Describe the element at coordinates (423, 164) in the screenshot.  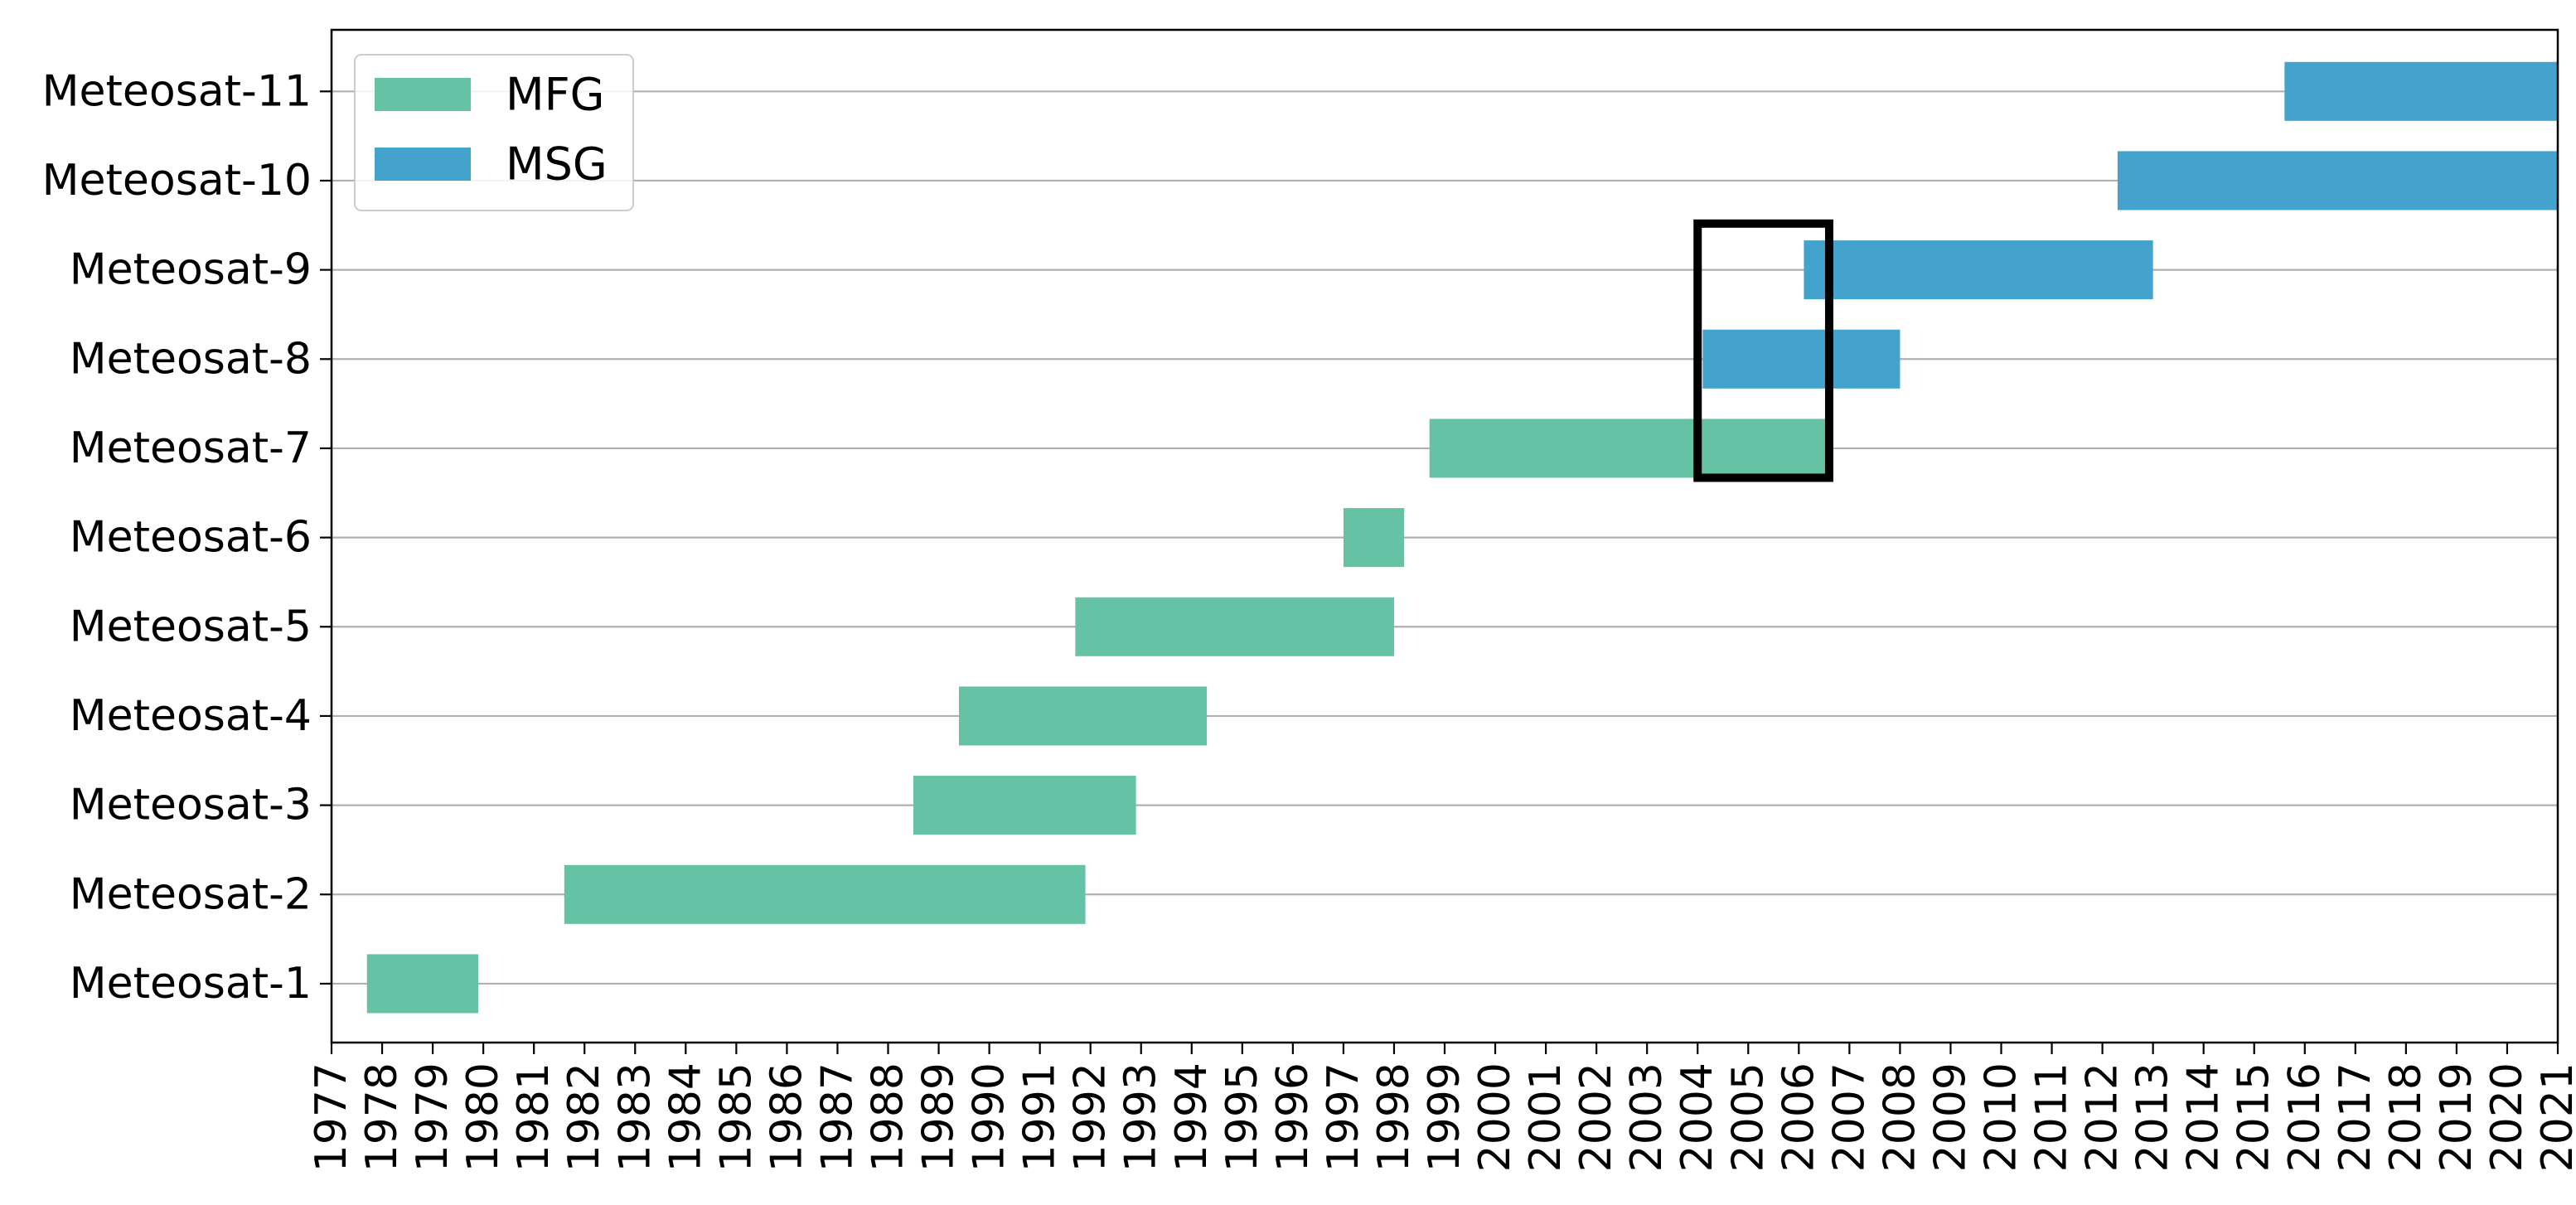
I see `legend-swatch-msg` at that location.